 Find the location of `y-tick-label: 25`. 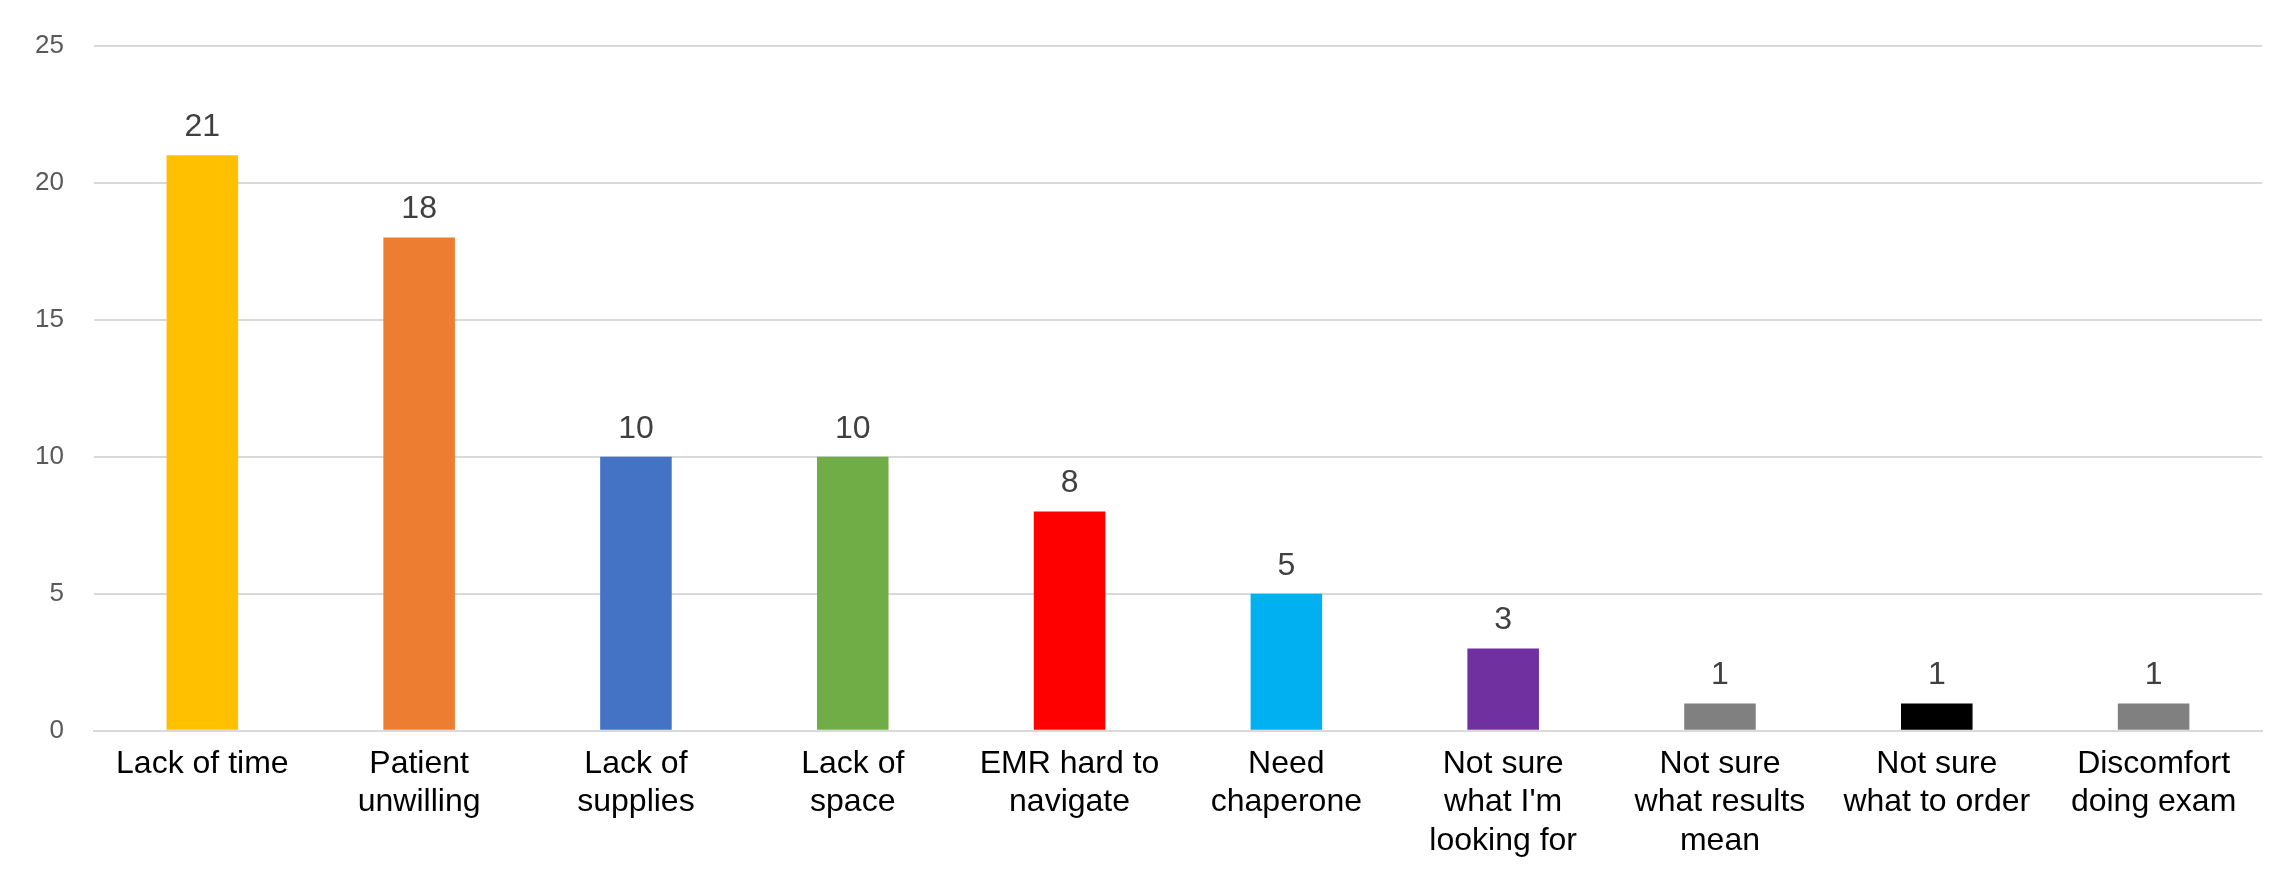

y-tick-label: 25 is located at coordinates (49, 43).